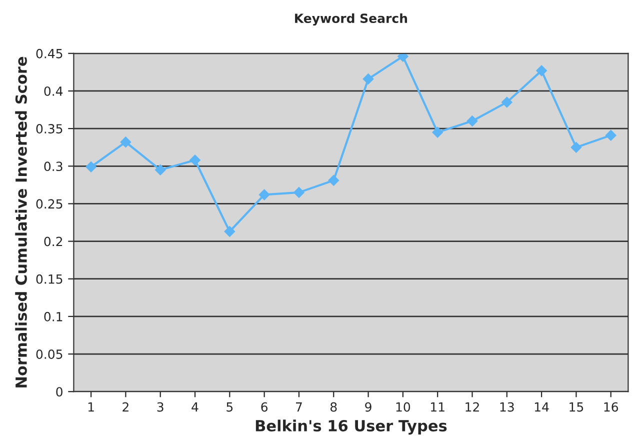 This screenshot has height=445, width=641. I want to click on x-tick-label: 1, so click(91, 407).